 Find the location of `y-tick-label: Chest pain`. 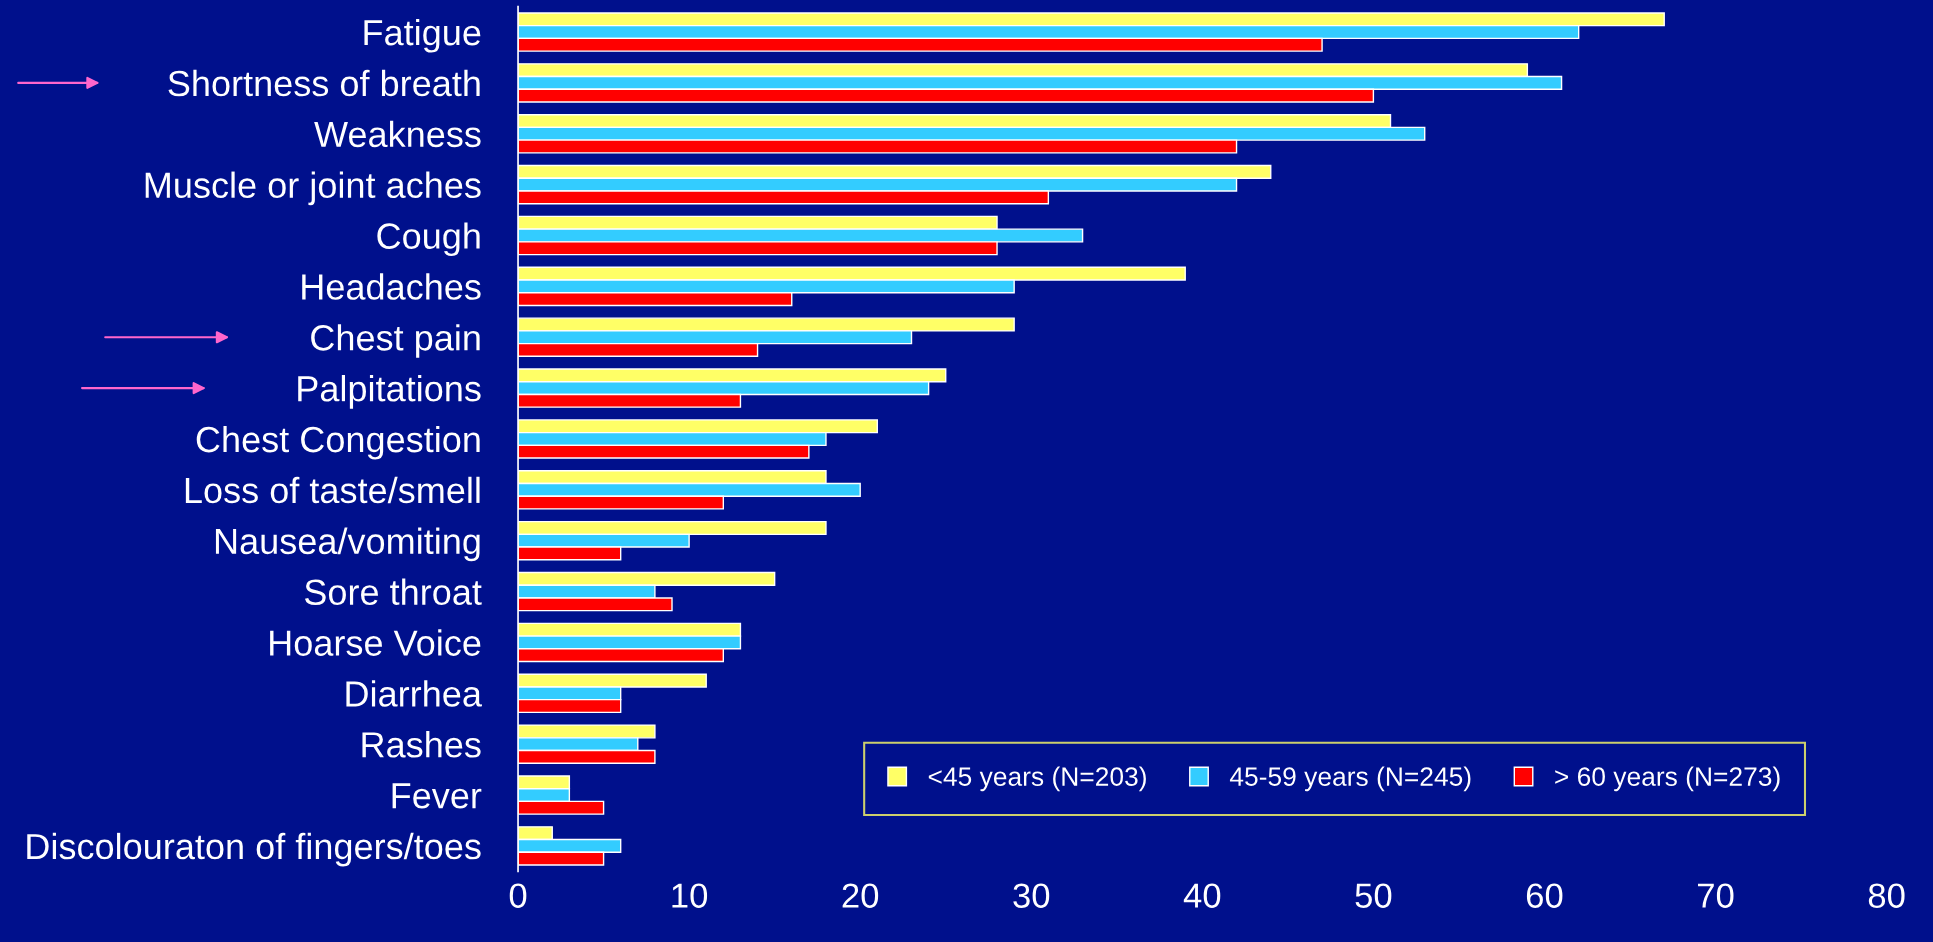

y-tick-label: Chest pain is located at coordinates (395, 341).